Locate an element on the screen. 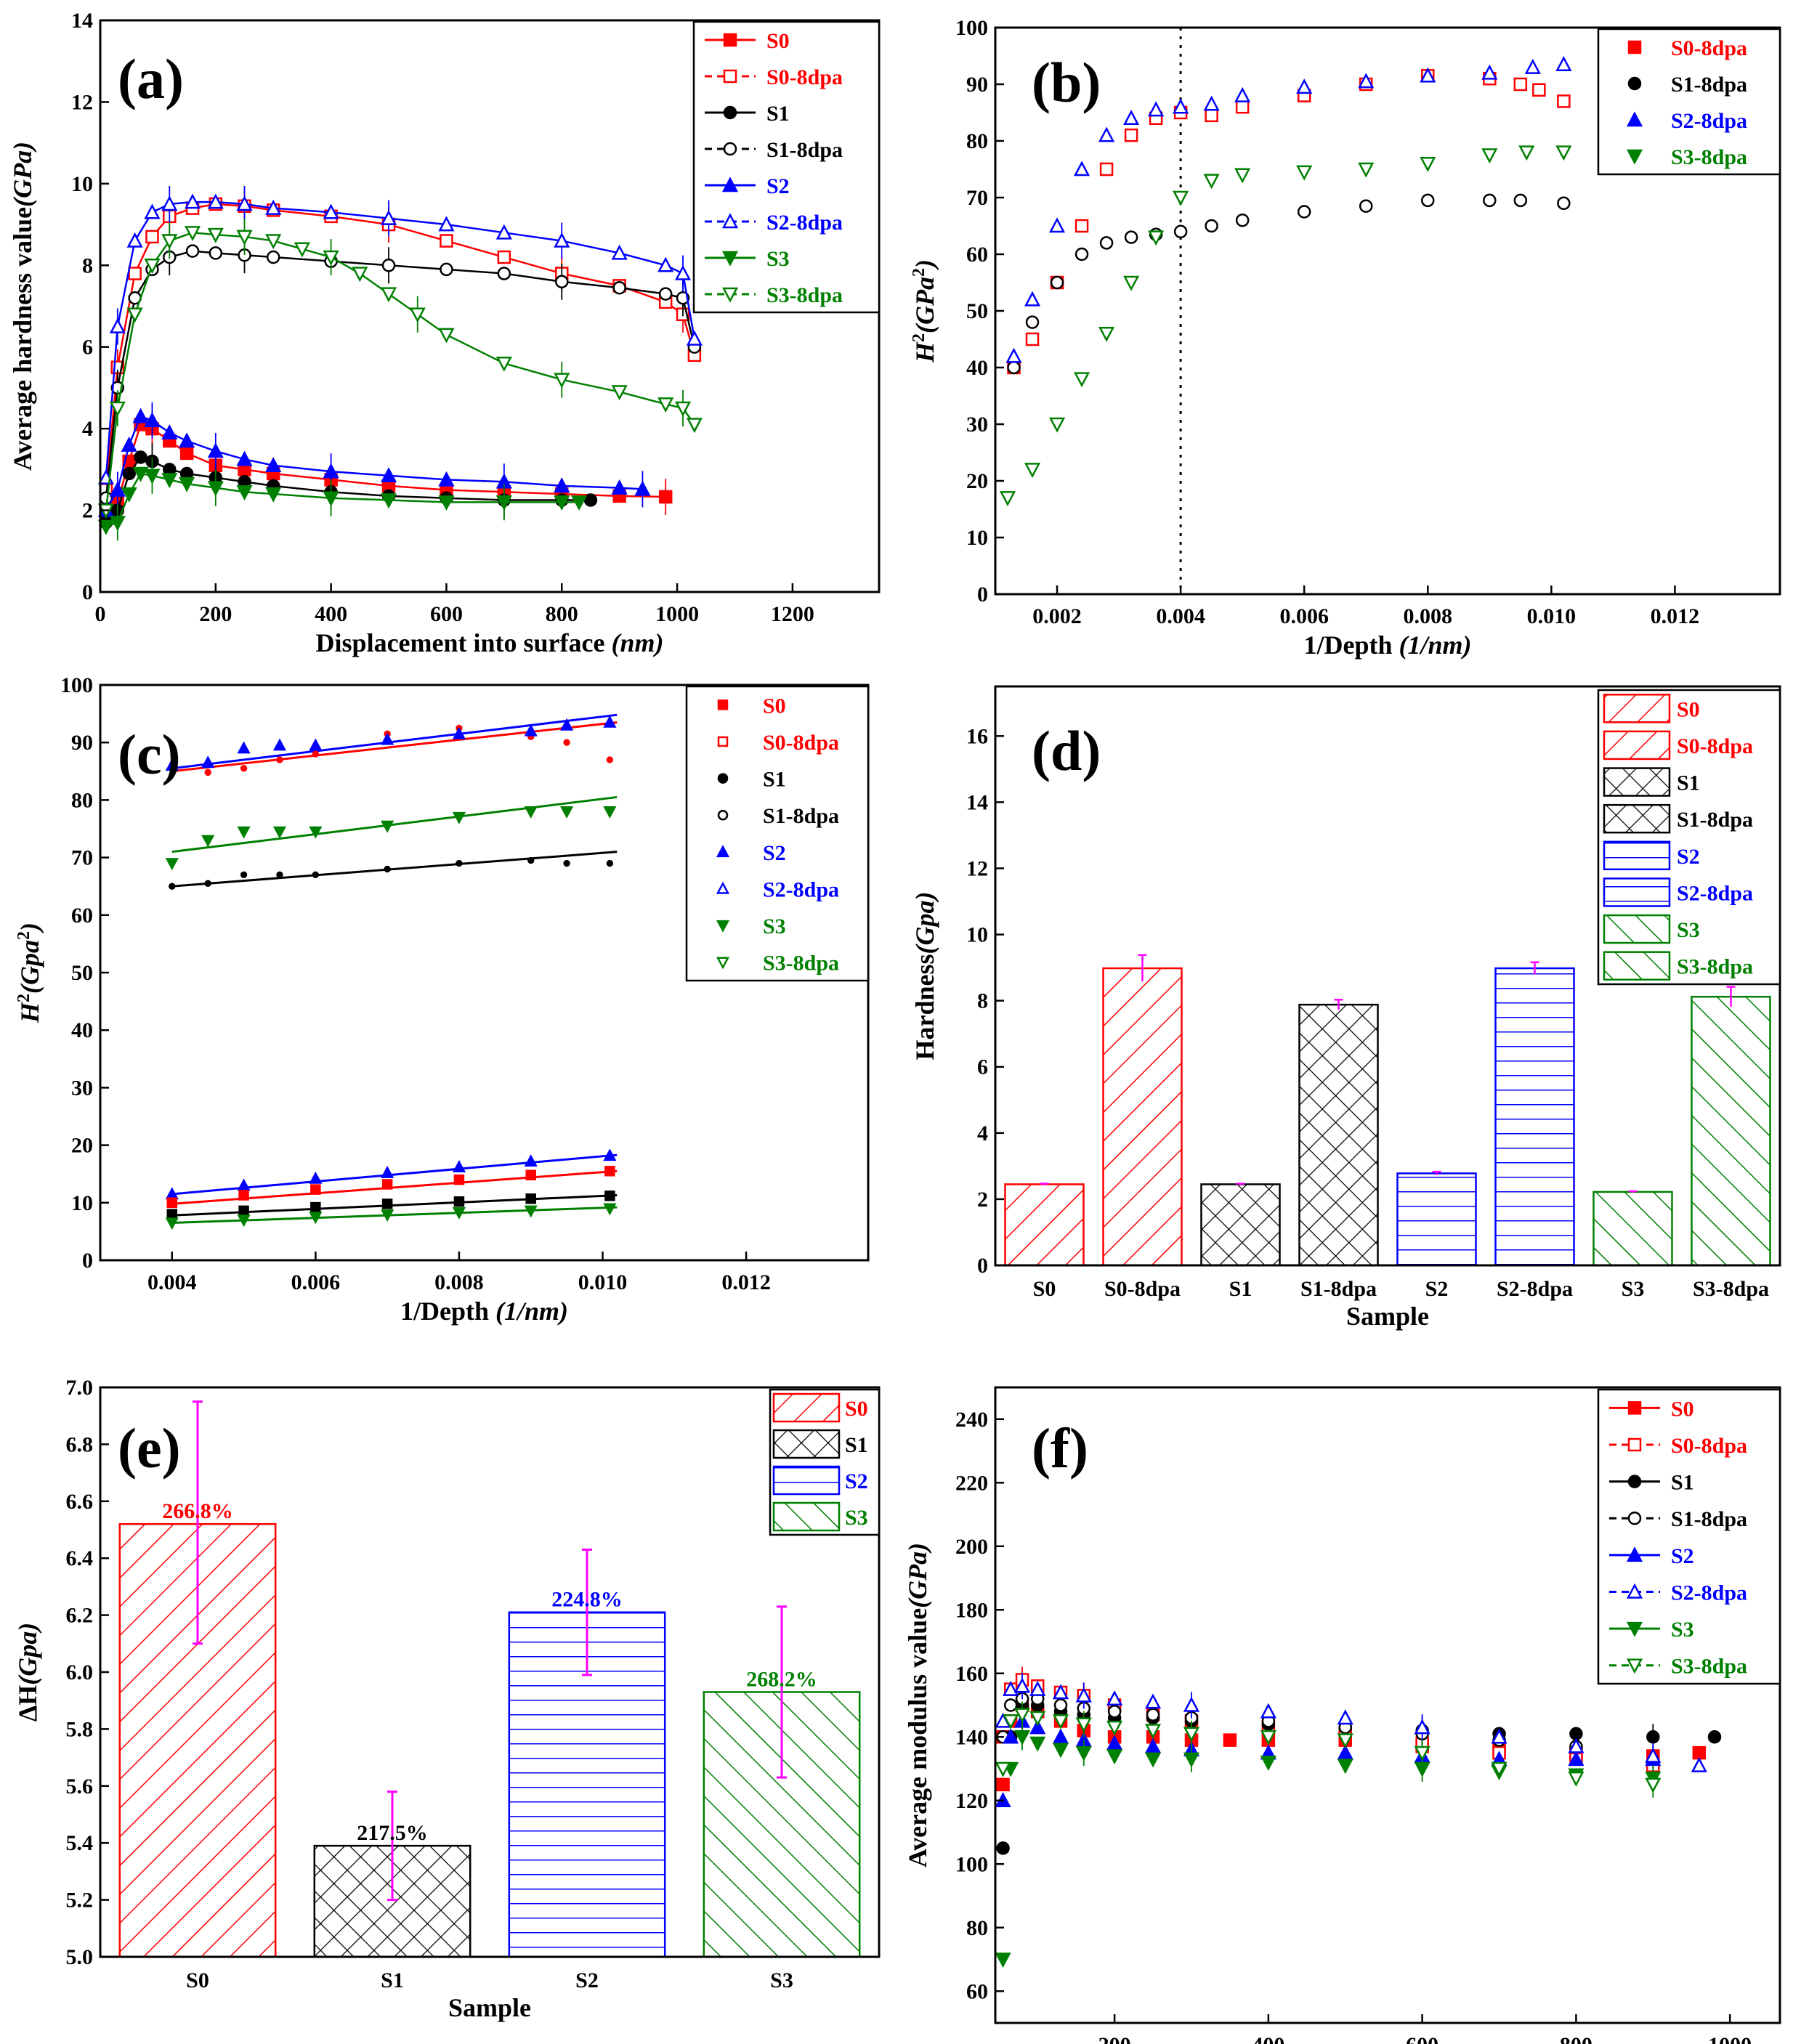 The height and width of the screenshot is (2044, 1801). legend-label: S1 is located at coordinates (857, 1445).